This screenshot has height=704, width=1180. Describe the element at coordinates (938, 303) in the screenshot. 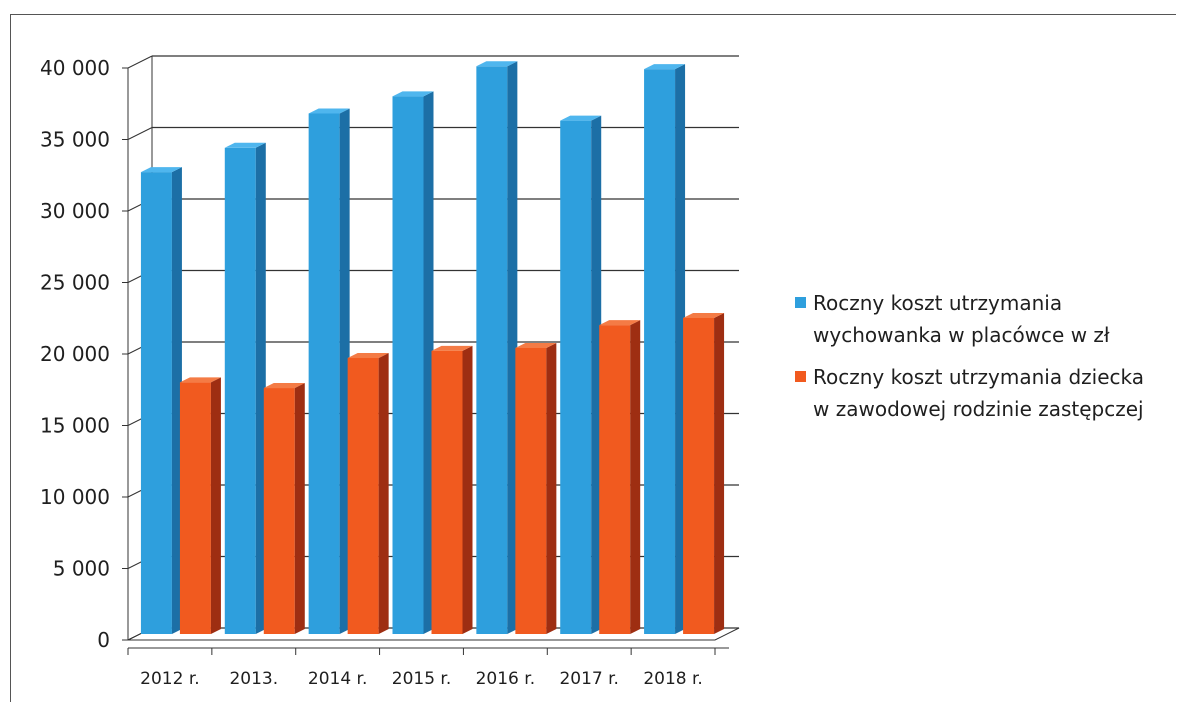

I see `legend-label-line: Roczny koszt utrzymania` at that location.